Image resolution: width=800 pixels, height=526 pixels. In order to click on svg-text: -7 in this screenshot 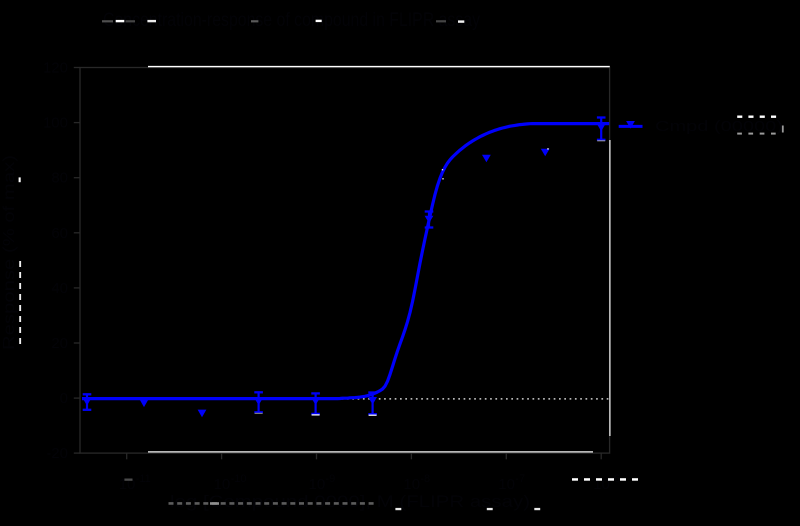, I will do `click(520, 479)`.